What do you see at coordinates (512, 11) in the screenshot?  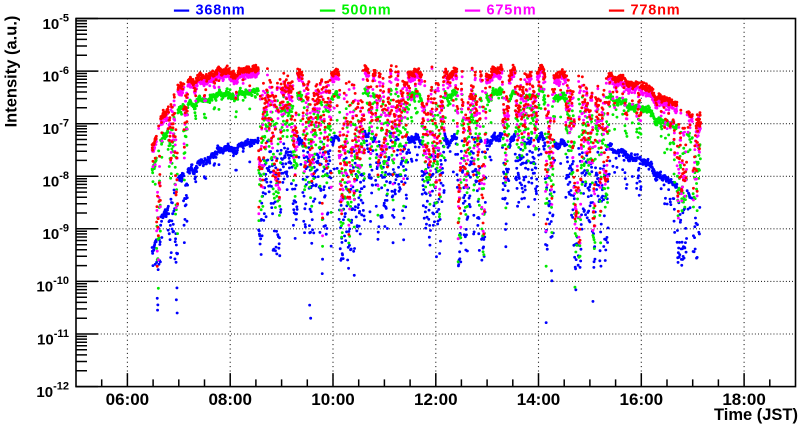 I see `svg-text: 675nm` at bounding box center [512, 11].